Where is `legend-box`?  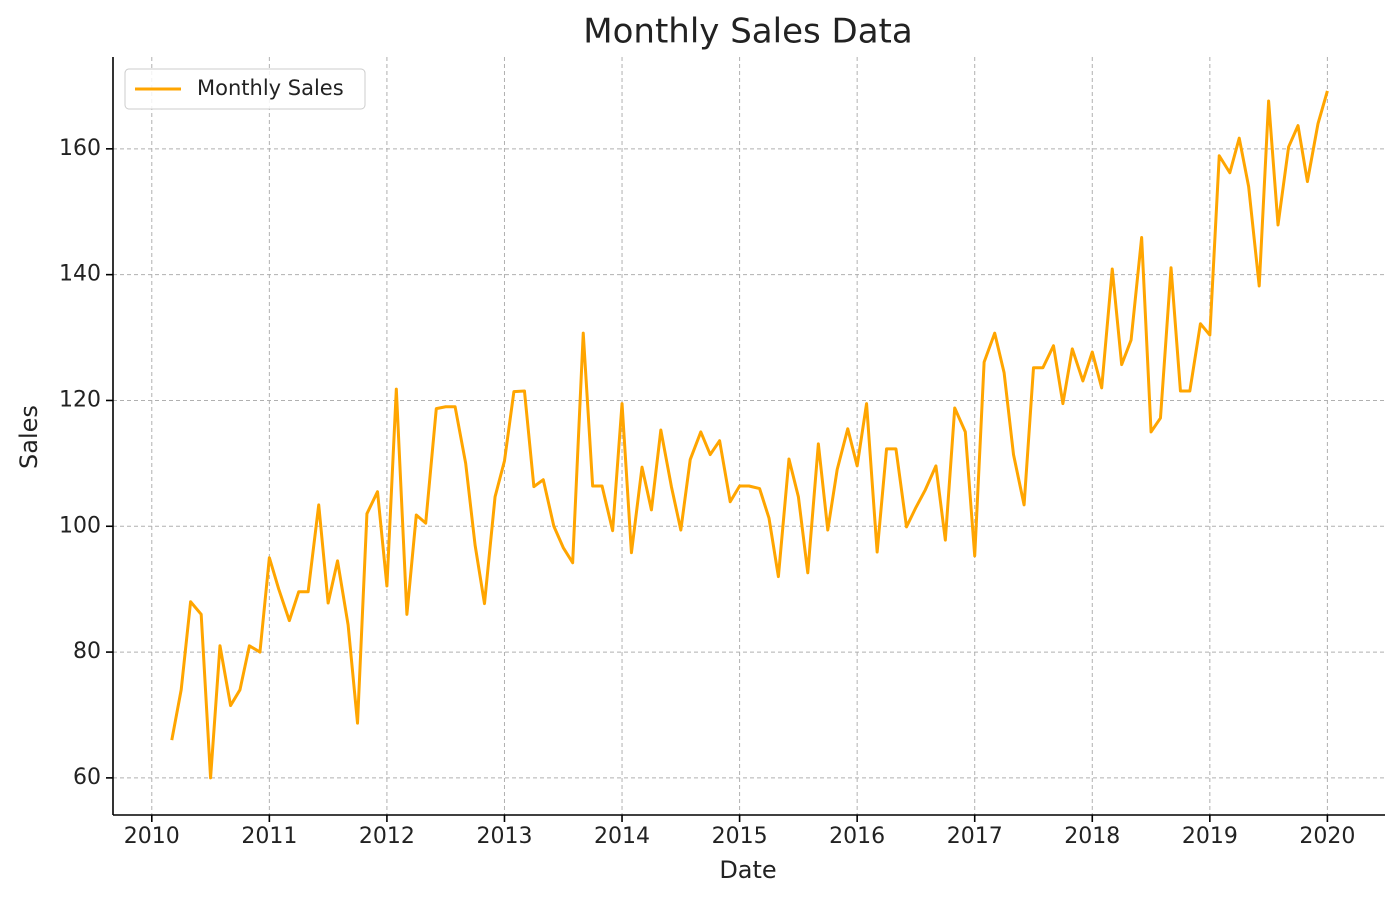 legend-box is located at coordinates (245, 89).